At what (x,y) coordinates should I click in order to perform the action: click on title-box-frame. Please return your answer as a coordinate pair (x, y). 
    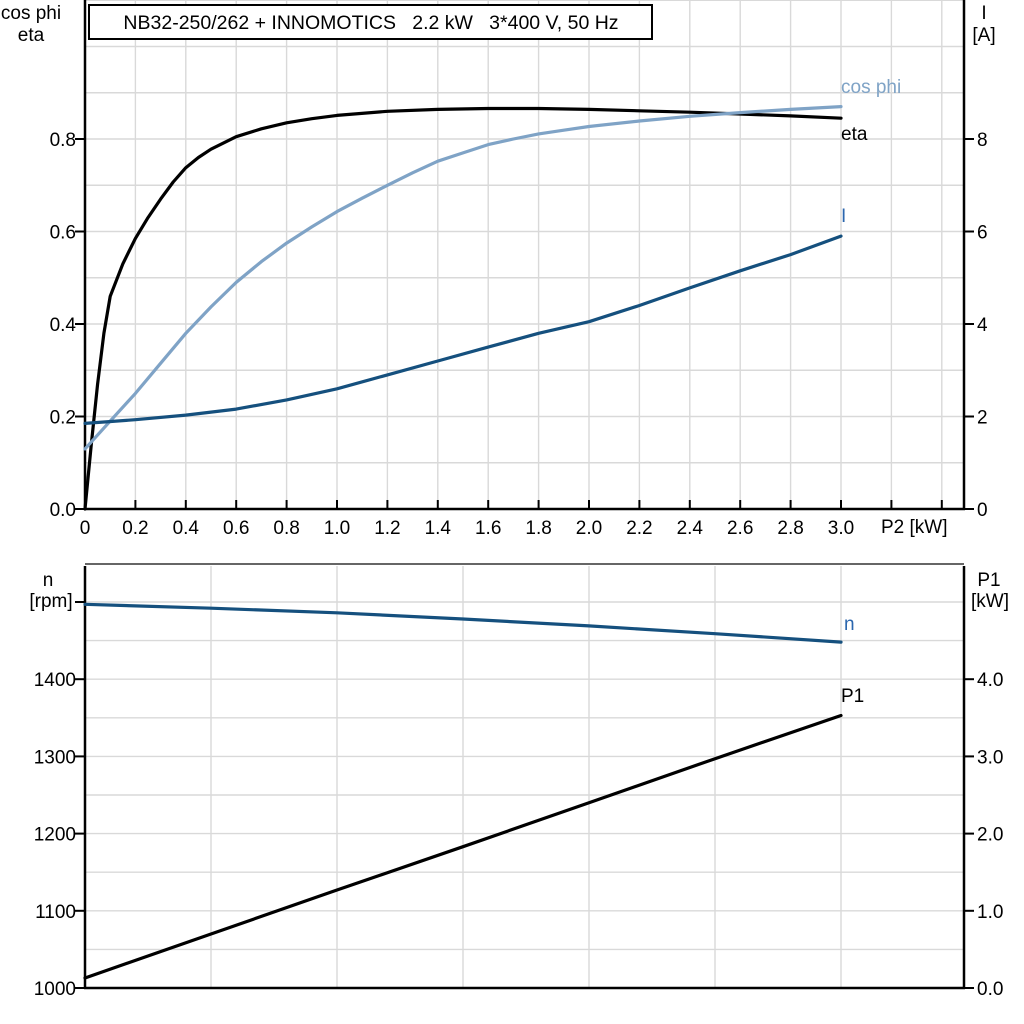
    Looking at the image, I should click on (370, 22).